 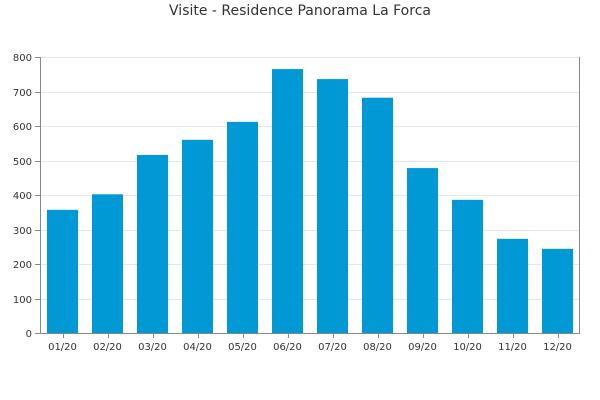 What do you see at coordinates (300, 11) in the screenshot?
I see `chart-title: Visite - Residence Panorama La Forca` at bounding box center [300, 11].